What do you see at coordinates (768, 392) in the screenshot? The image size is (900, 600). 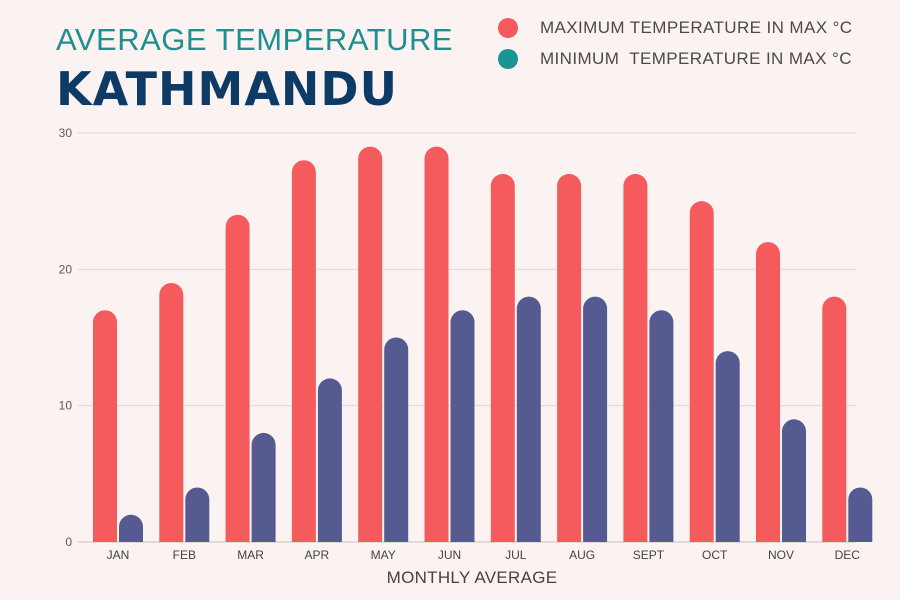 I see `bar-max-nov` at bounding box center [768, 392].